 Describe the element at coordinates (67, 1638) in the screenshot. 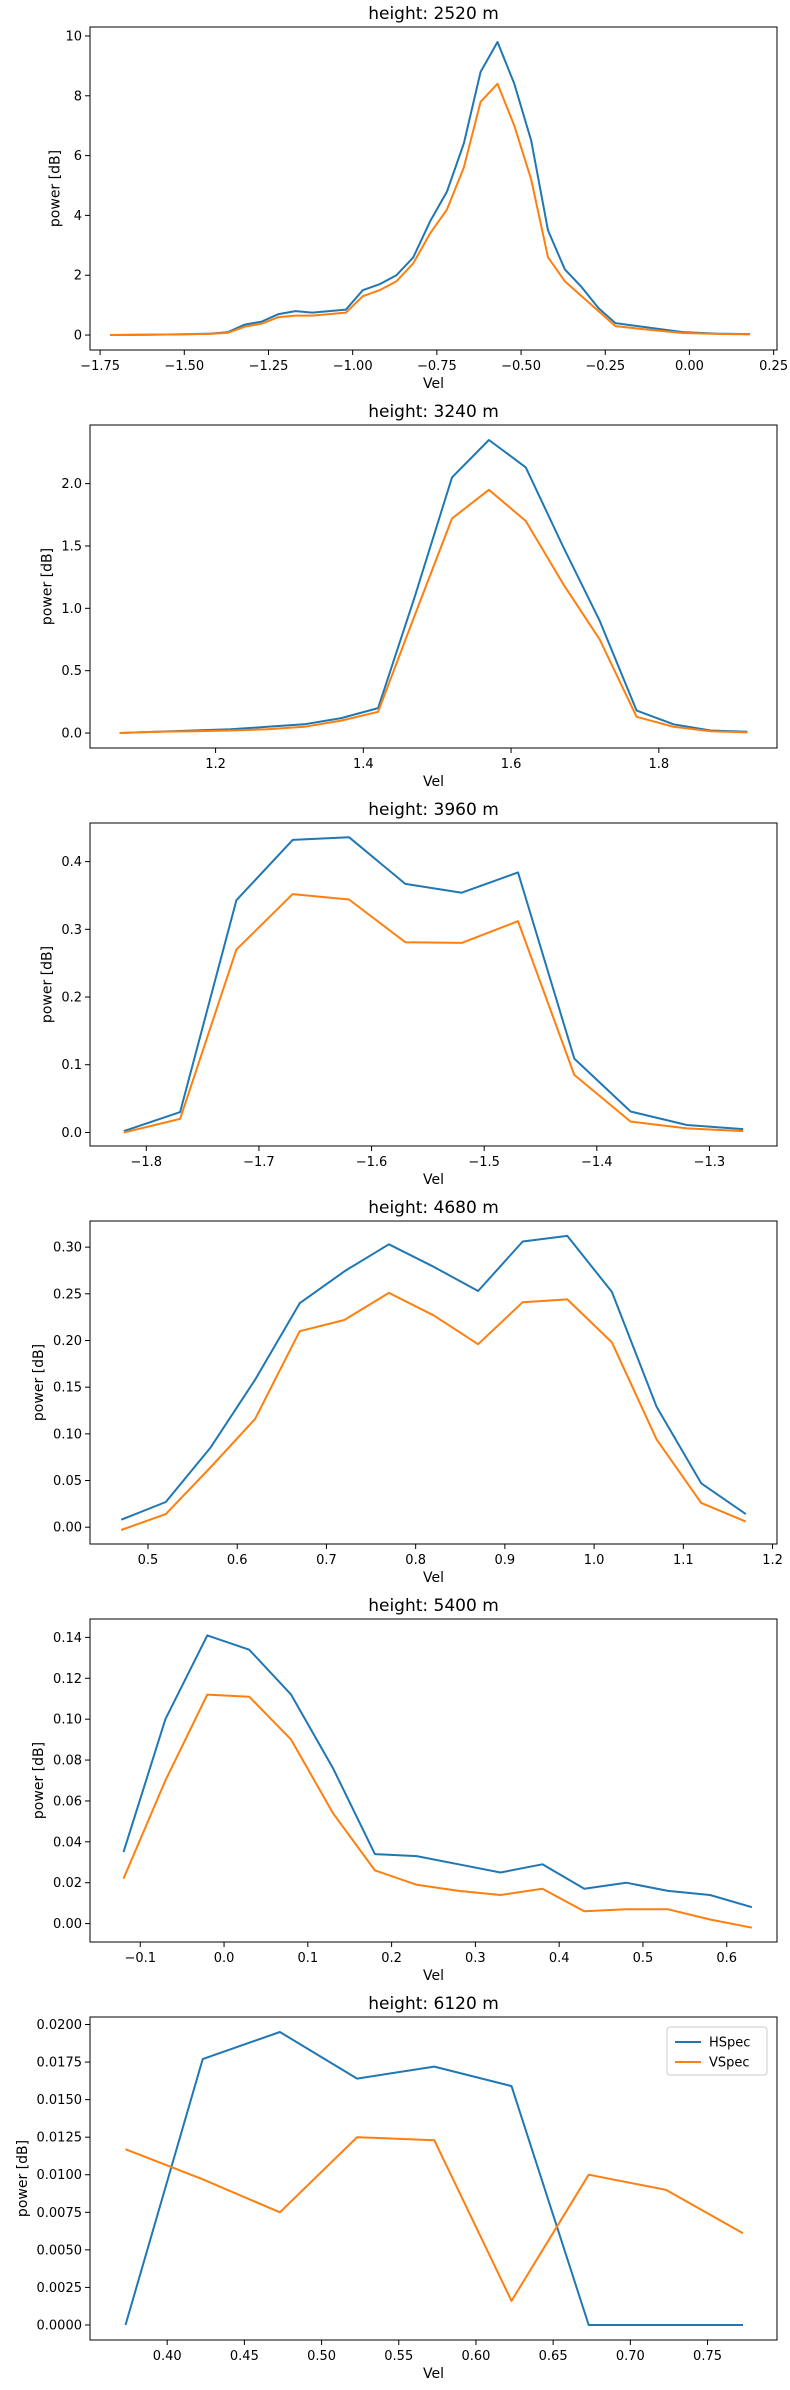

I see `y-tick-label: 0.14` at that location.